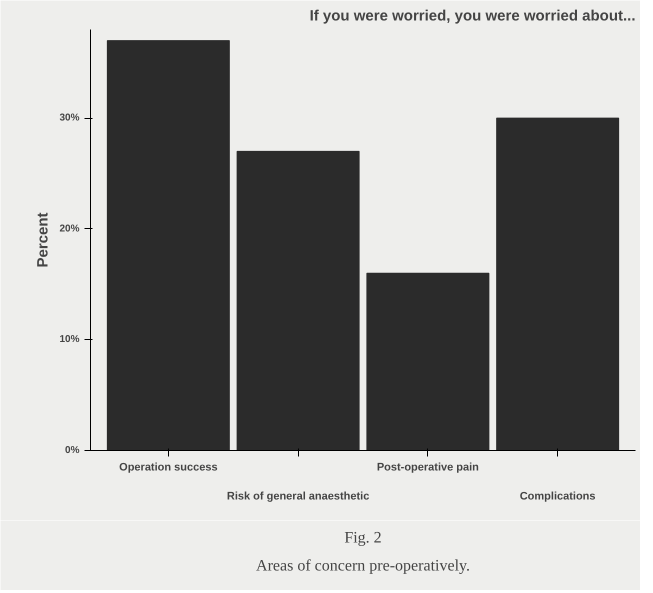 The image size is (653, 593). What do you see at coordinates (168, 468) in the screenshot?
I see `x-tick-label: Operation success` at bounding box center [168, 468].